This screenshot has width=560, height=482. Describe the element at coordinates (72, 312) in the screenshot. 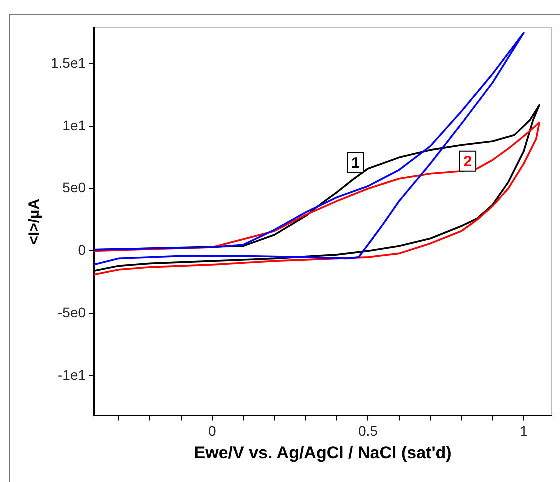

I see `y-tick-label: -5e0` at that location.